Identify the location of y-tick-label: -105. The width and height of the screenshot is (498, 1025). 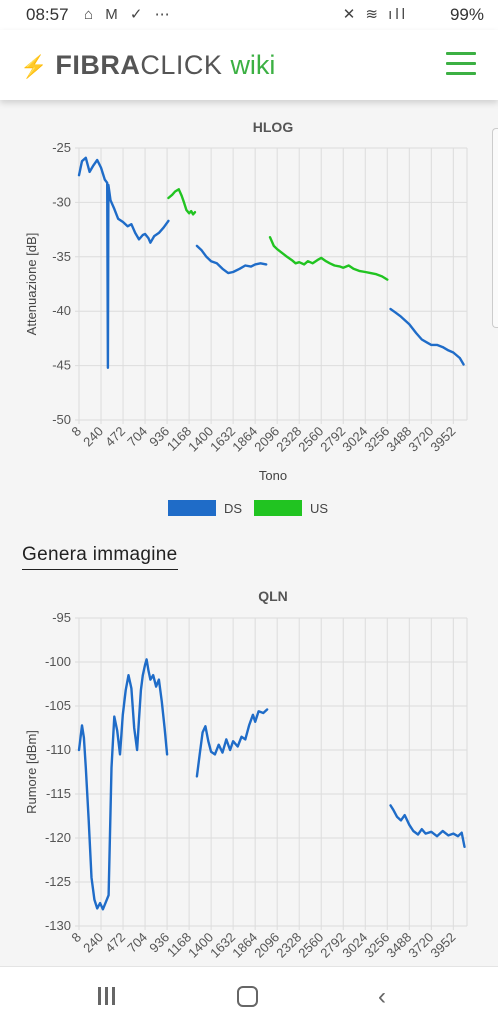
(58, 705).